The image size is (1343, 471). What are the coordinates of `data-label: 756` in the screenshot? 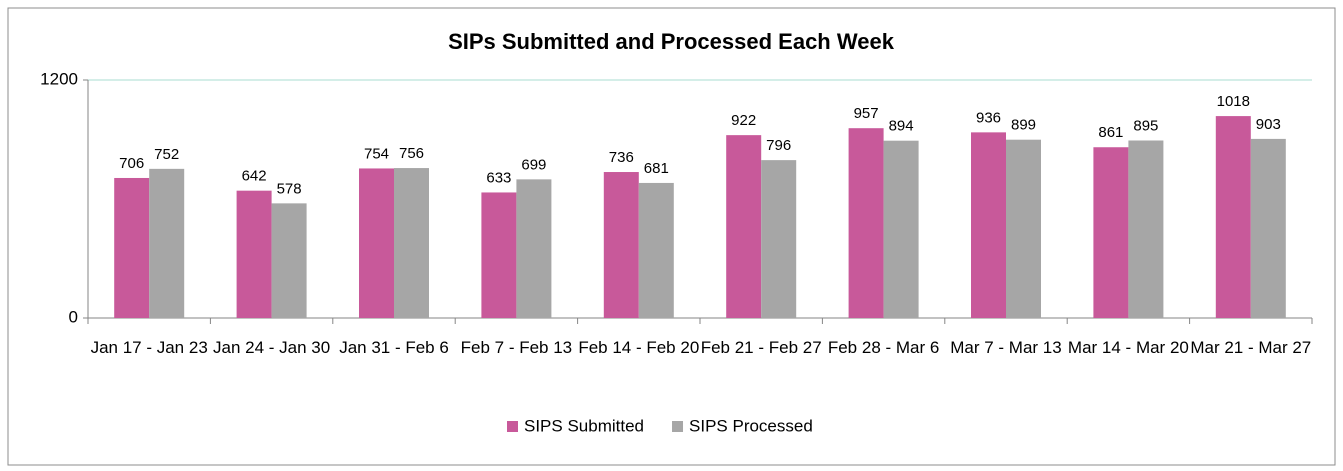 It's located at (411, 153).